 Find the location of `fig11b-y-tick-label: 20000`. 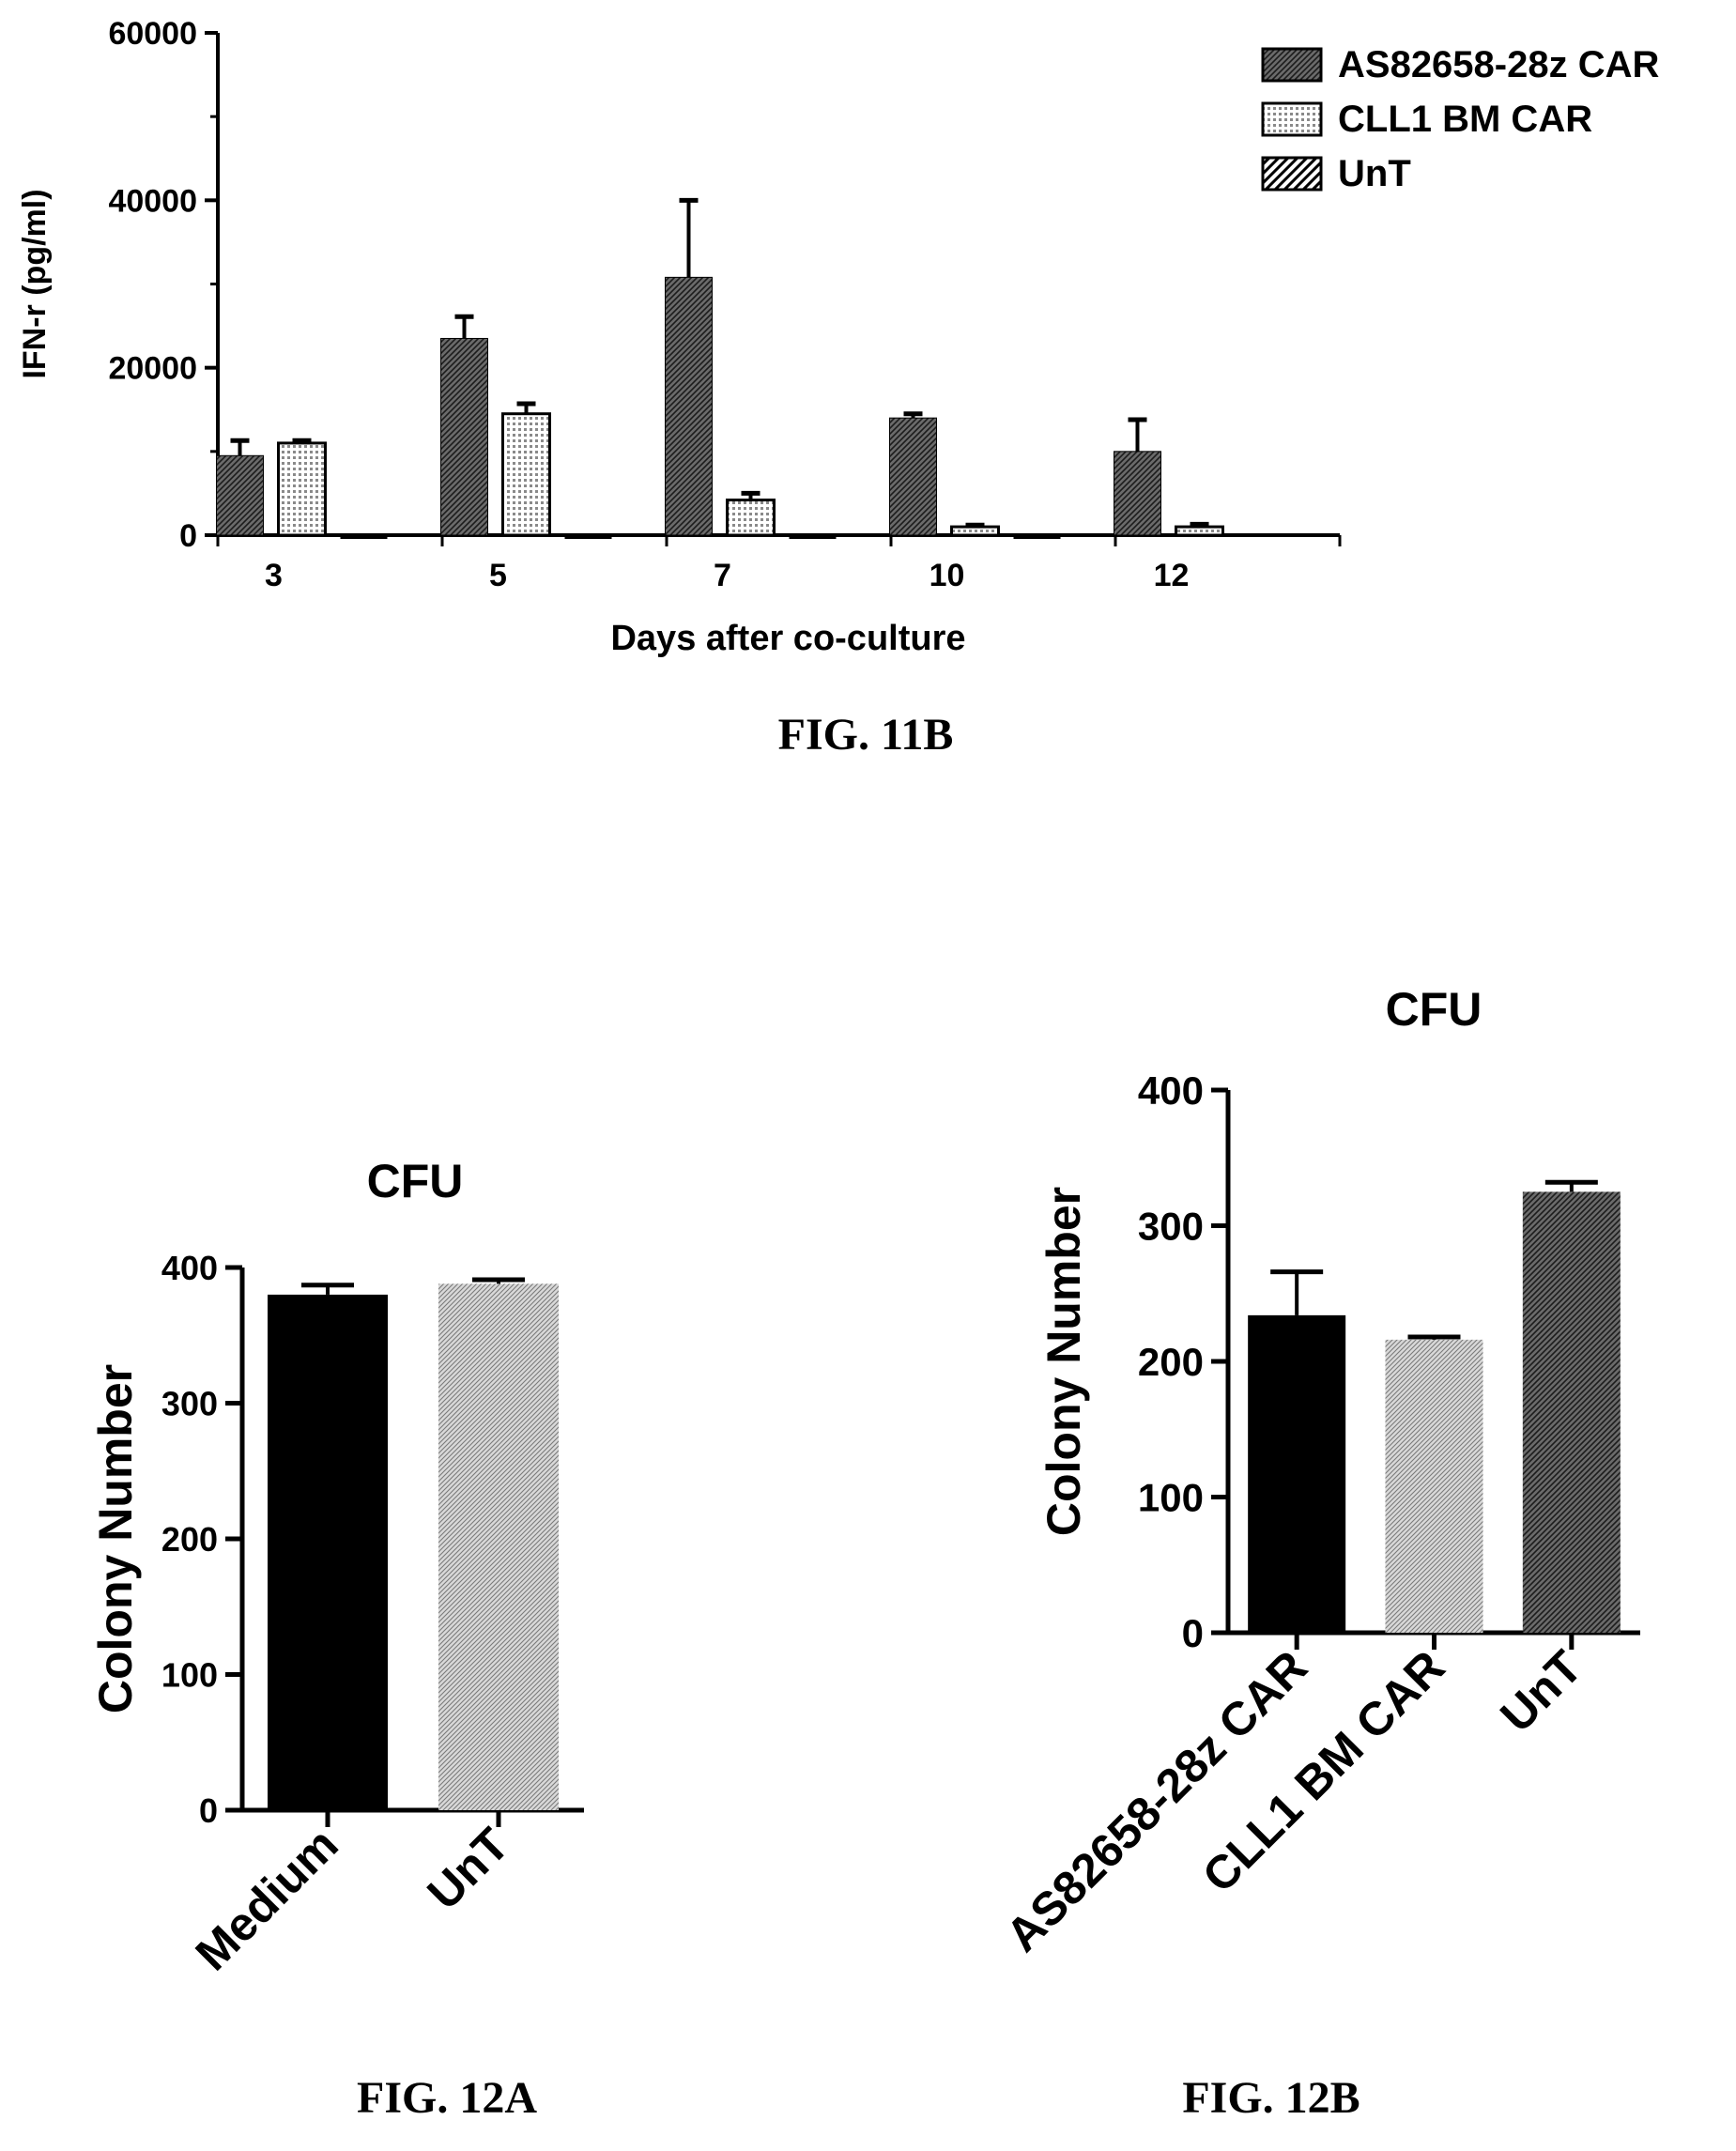

fig11b-y-tick-label: 20000 is located at coordinates (152, 369).